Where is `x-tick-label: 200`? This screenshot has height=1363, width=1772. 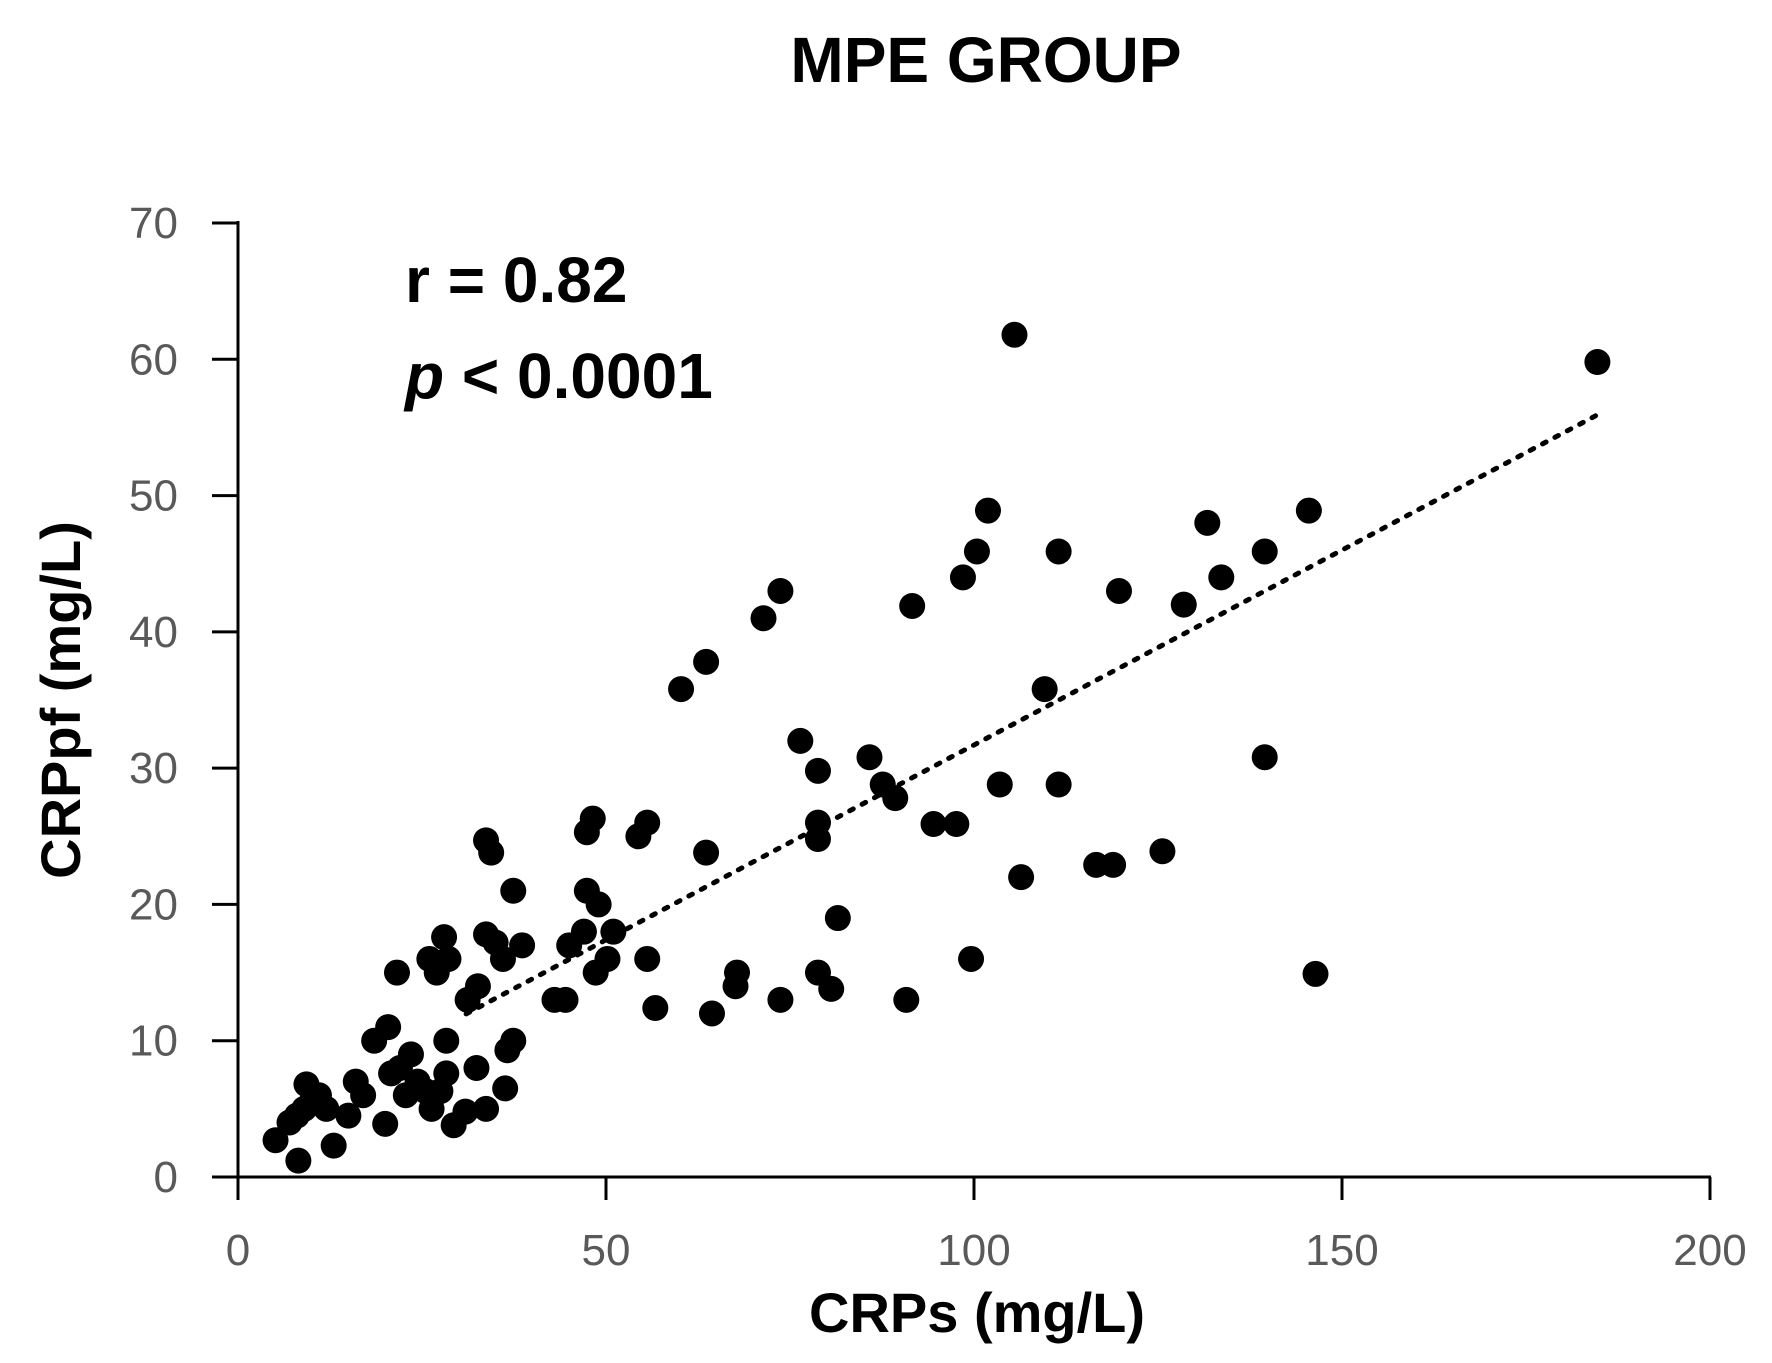
x-tick-label: 200 is located at coordinates (1709, 1250).